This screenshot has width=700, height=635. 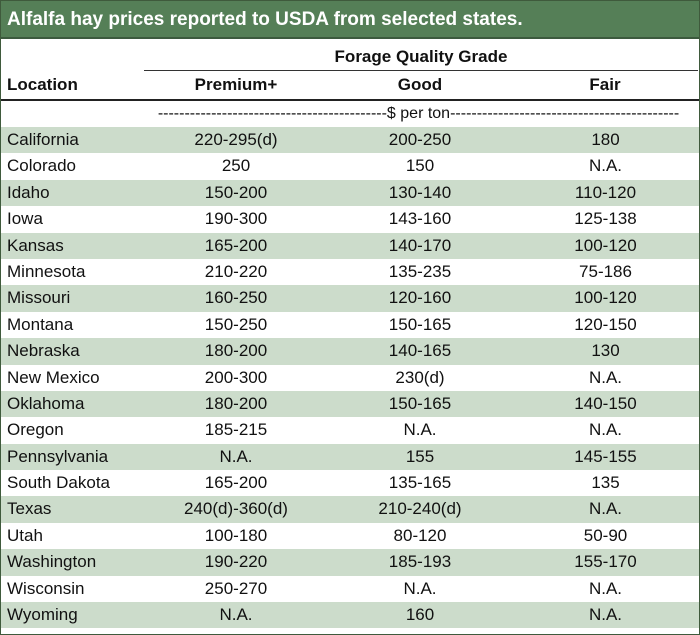 What do you see at coordinates (53, 377) in the screenshot?
I see `cell-location: New Mexico` at bounding box center [53, 377].